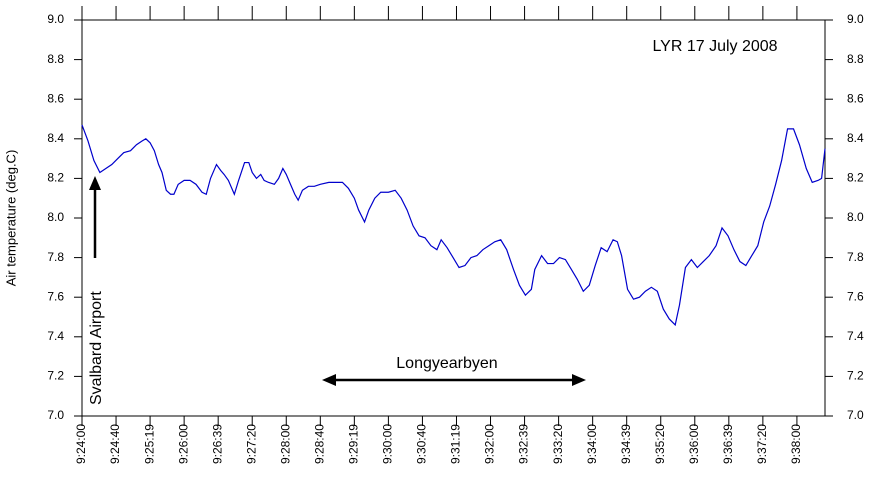 This screenshot has width=880, height=493. Describe the element at coordinates (388, 444) in the screenshot. I see `x-tick-label: 9:30:00` at that location.